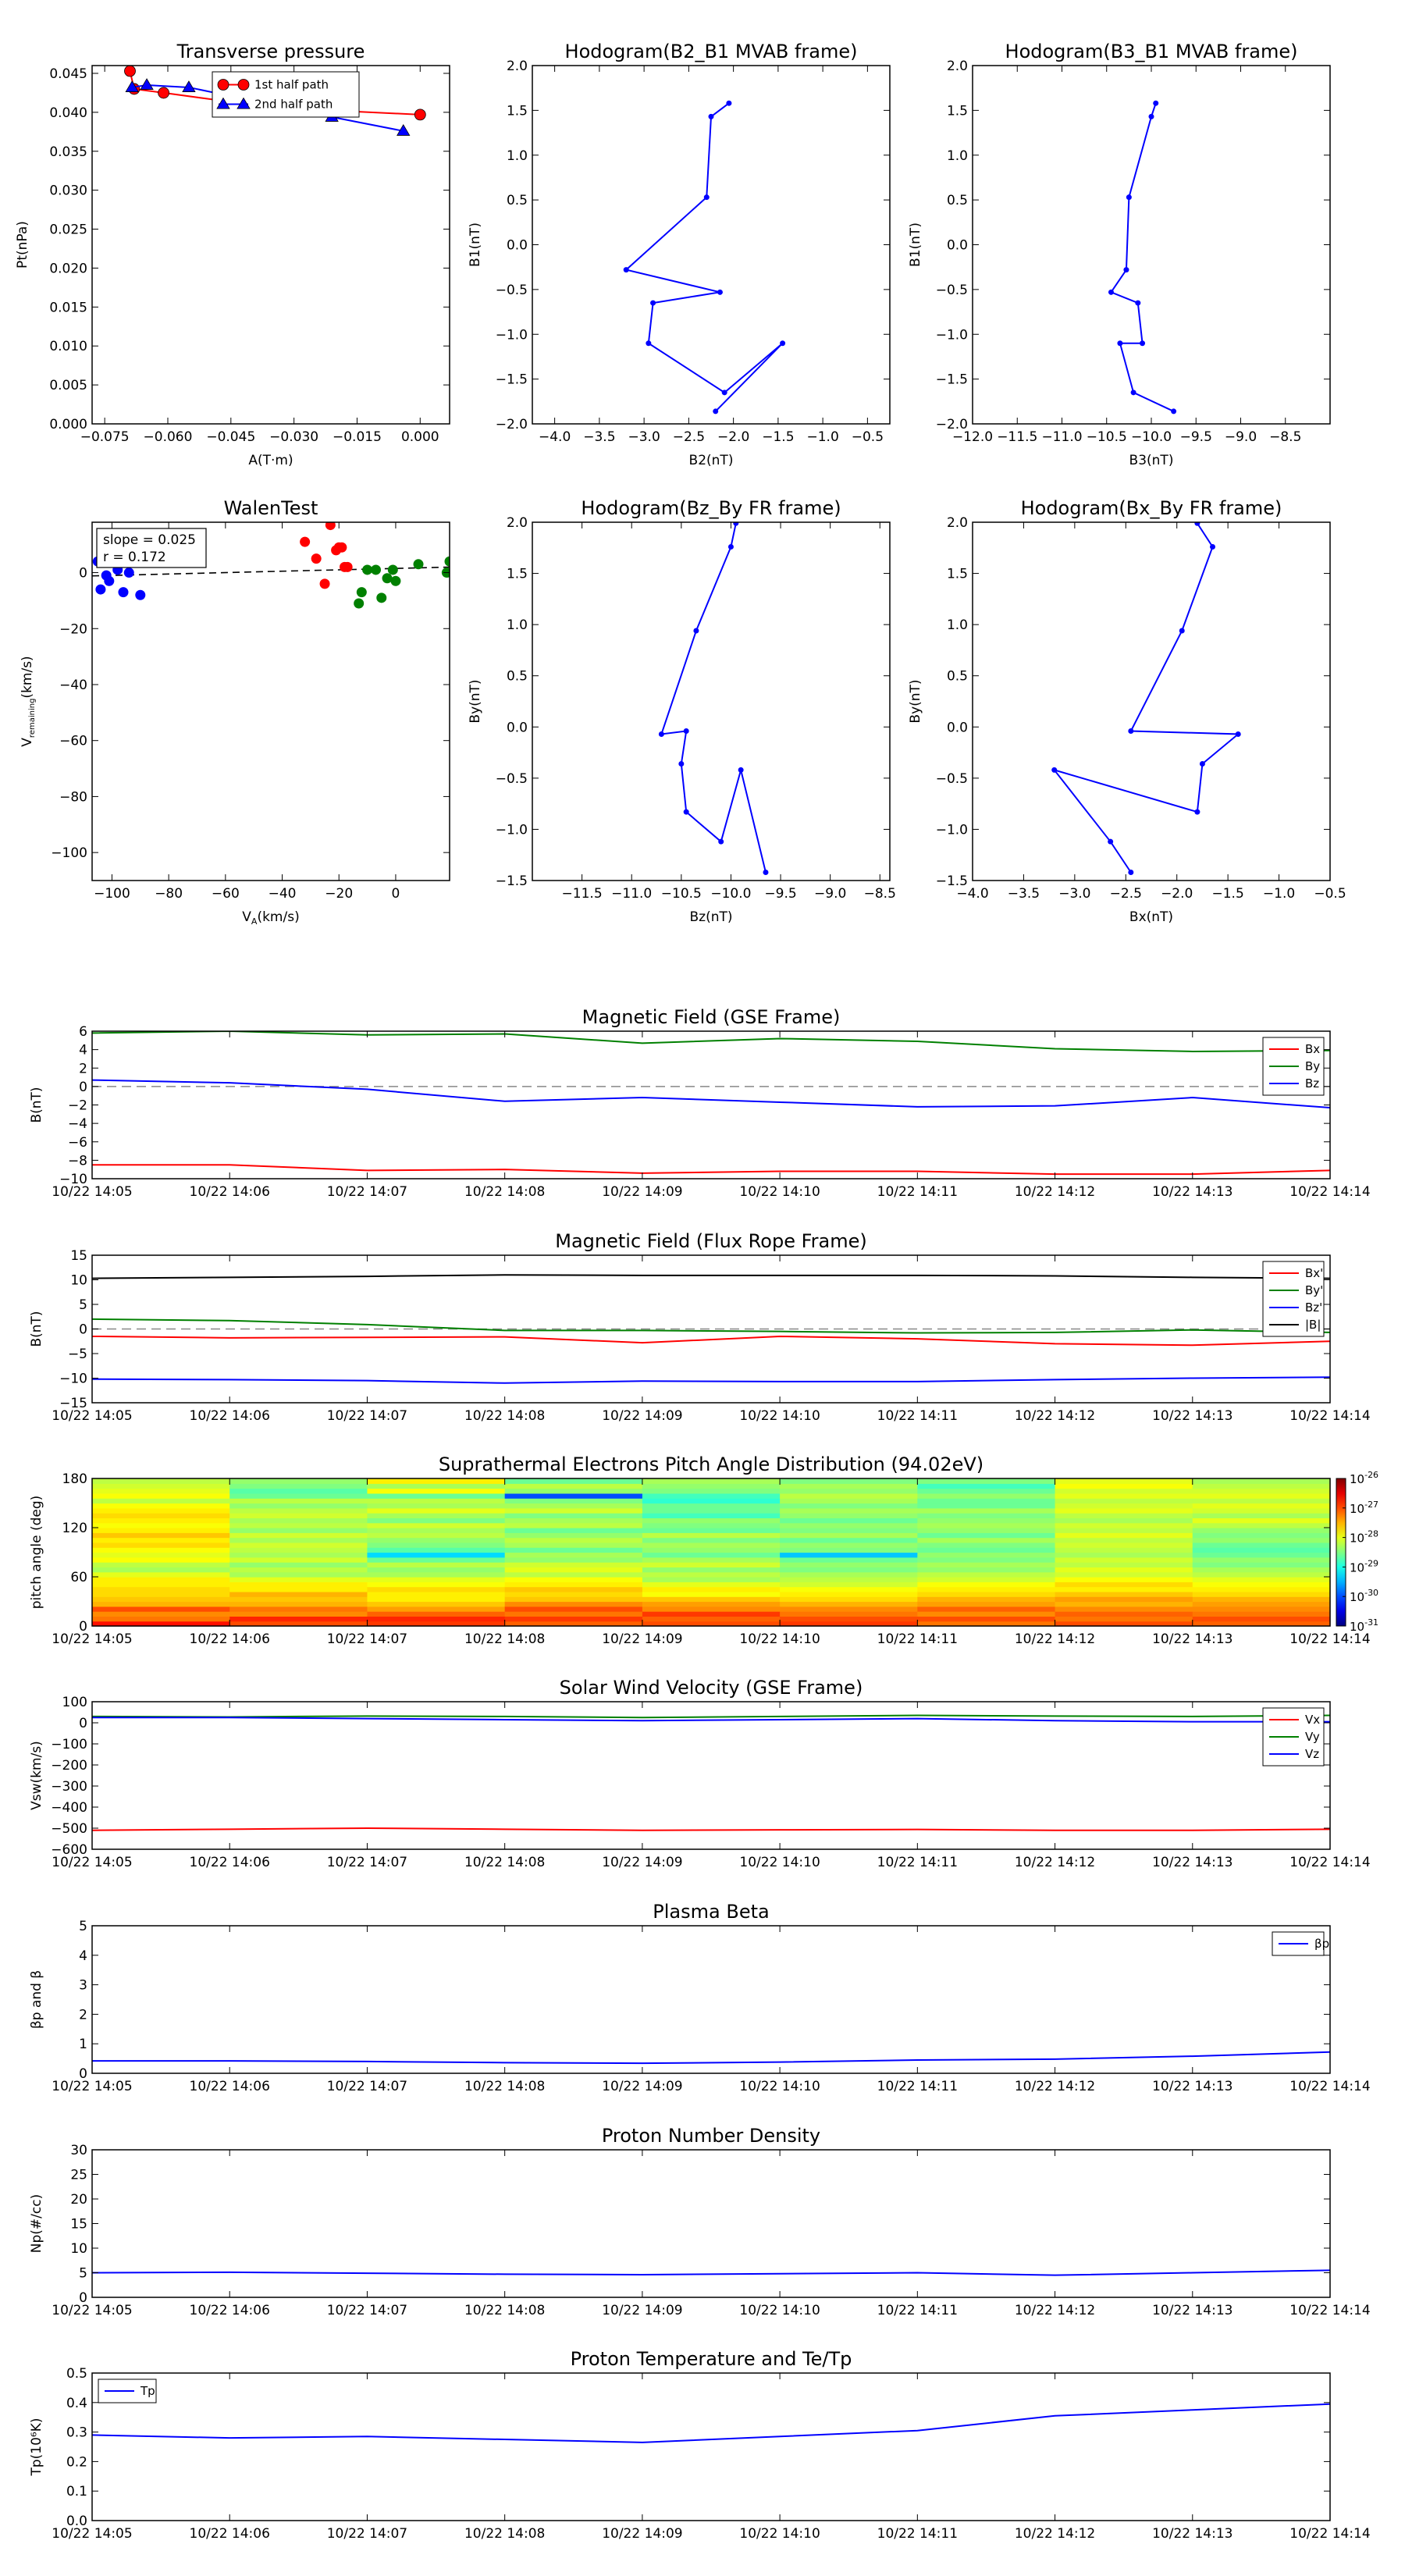  What do you see at coordinates (68, 268) in the screenshot?
I see `y-tick-label: 0.020` at bounding box center [68, 268].